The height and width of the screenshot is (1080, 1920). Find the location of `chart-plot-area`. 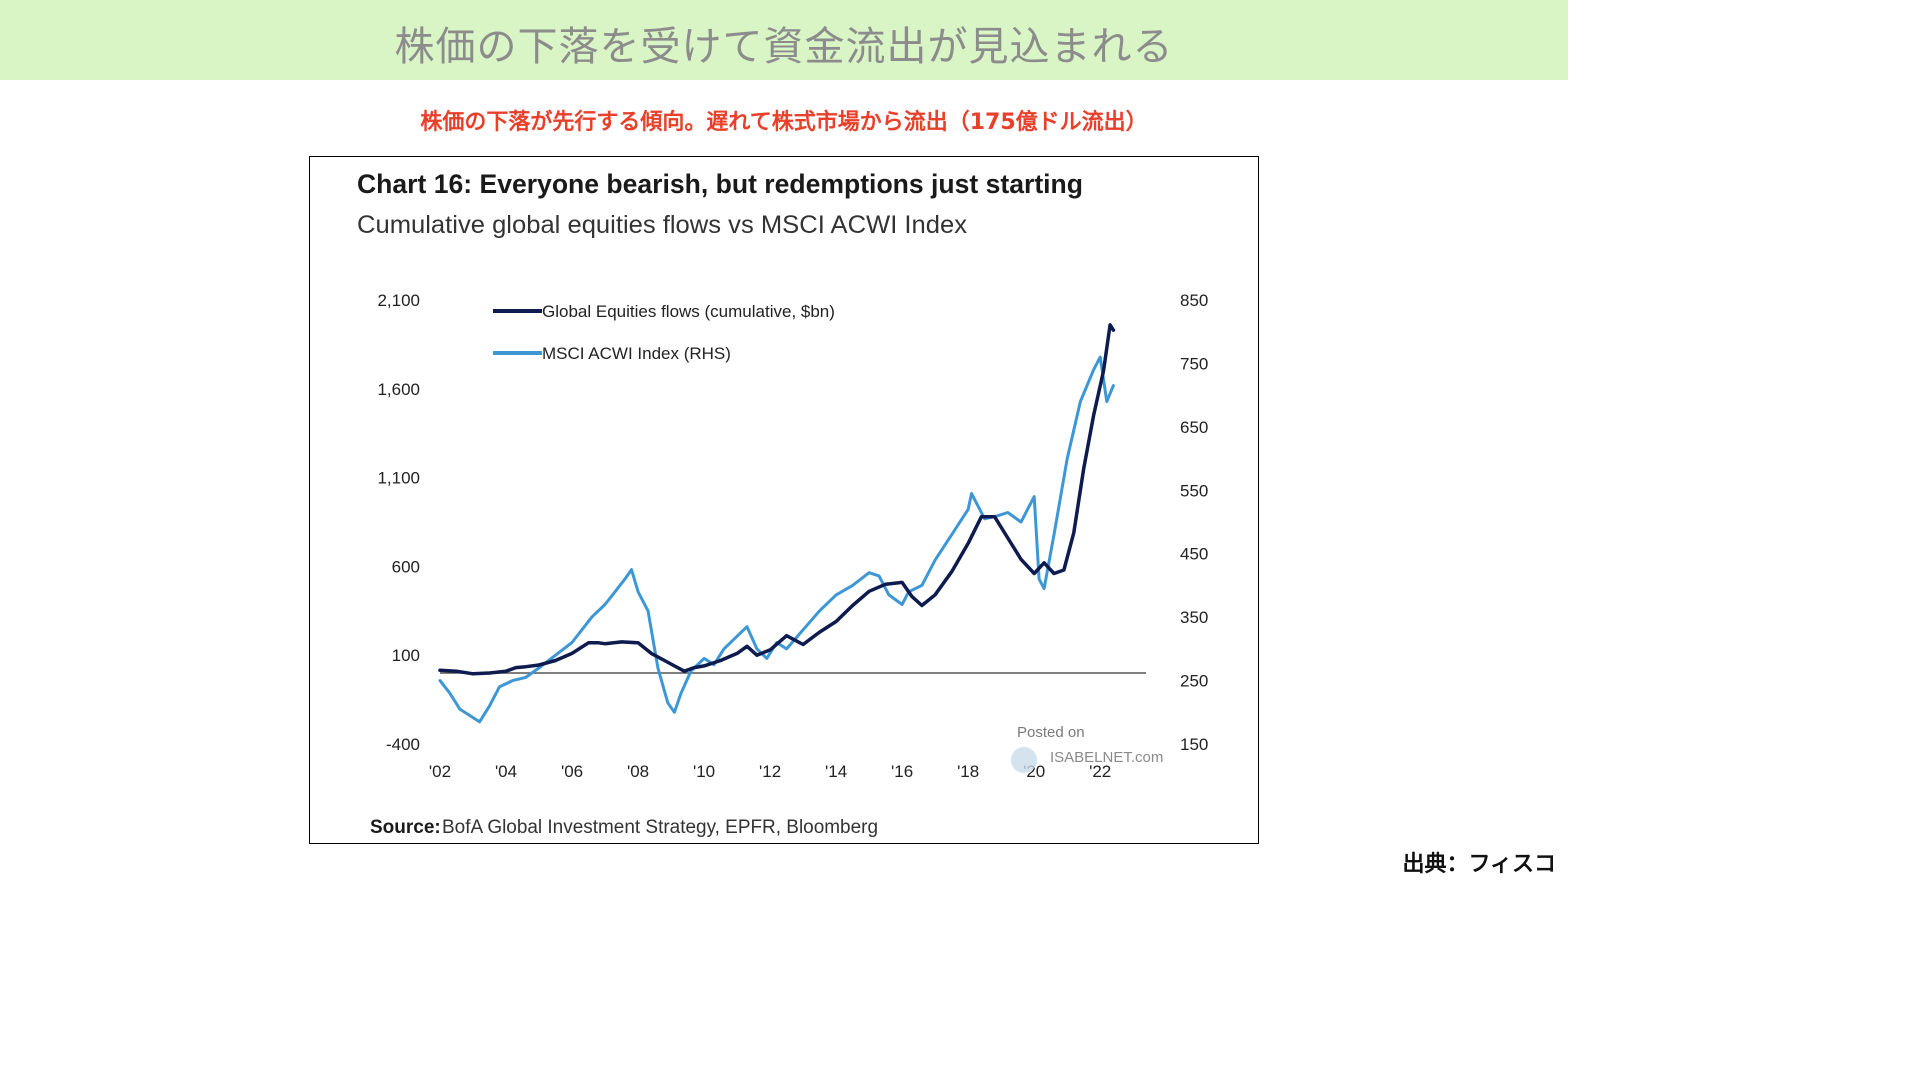

chart-plot-area is located at coordinates (792, 523).